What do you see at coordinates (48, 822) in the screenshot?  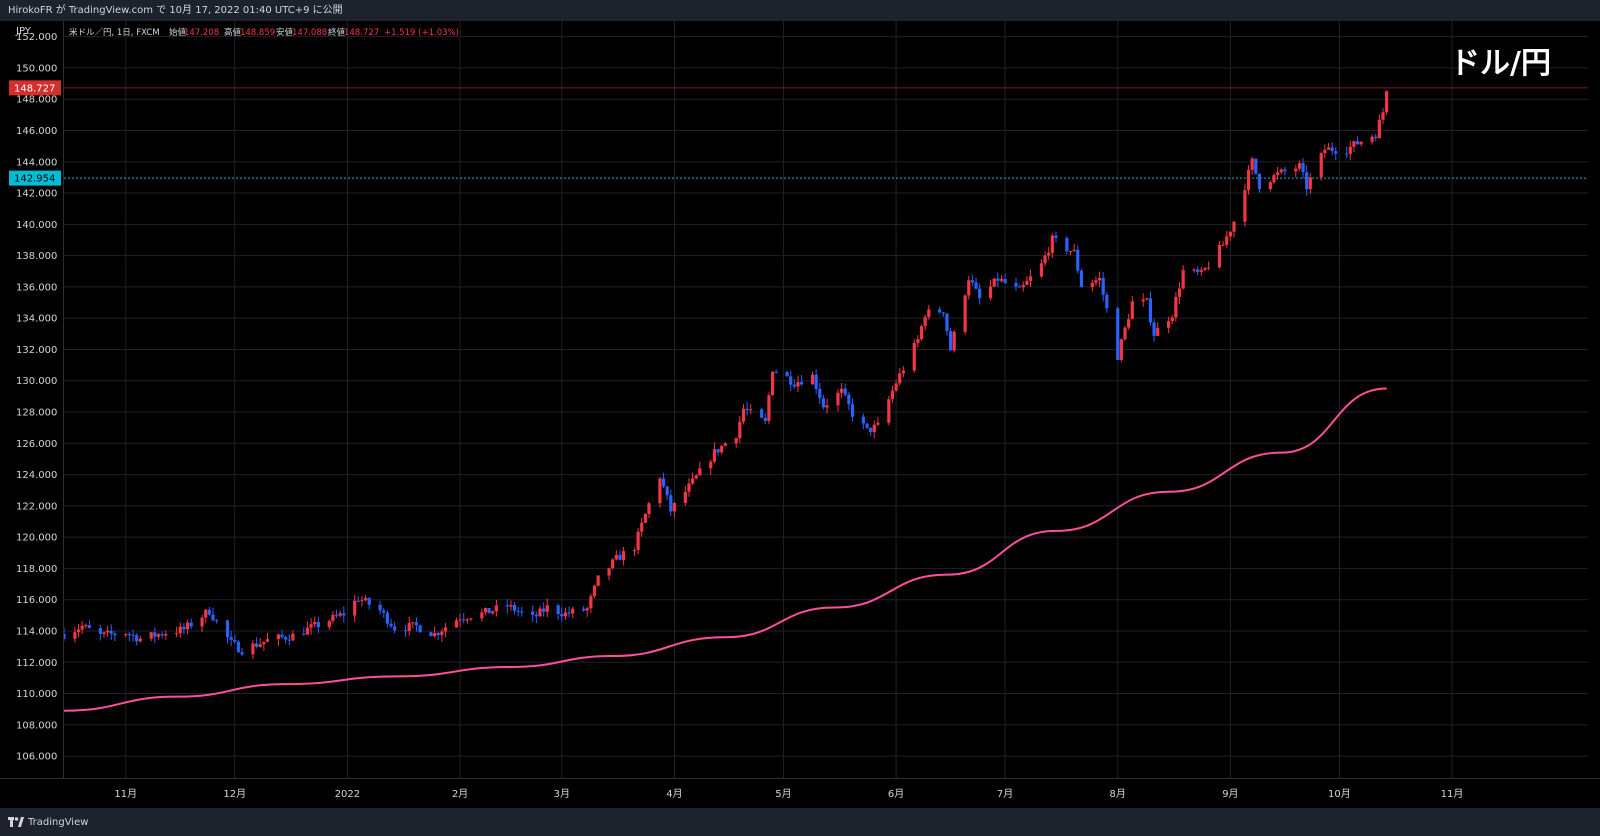 I see `tradingview-logo: TradingView` at bounding box center [48, 822].